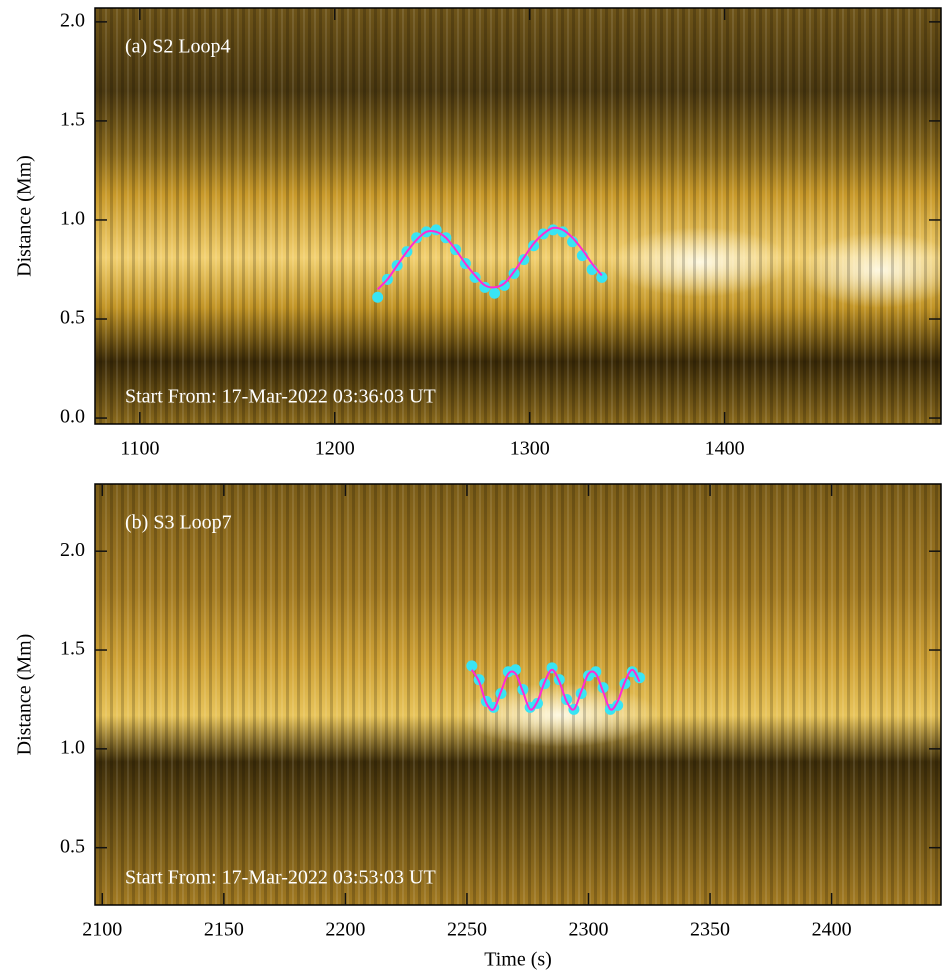  Describe the element at coordinates (530, 449) in the screenshot. I see `x-tick-label: 1300` at that location.